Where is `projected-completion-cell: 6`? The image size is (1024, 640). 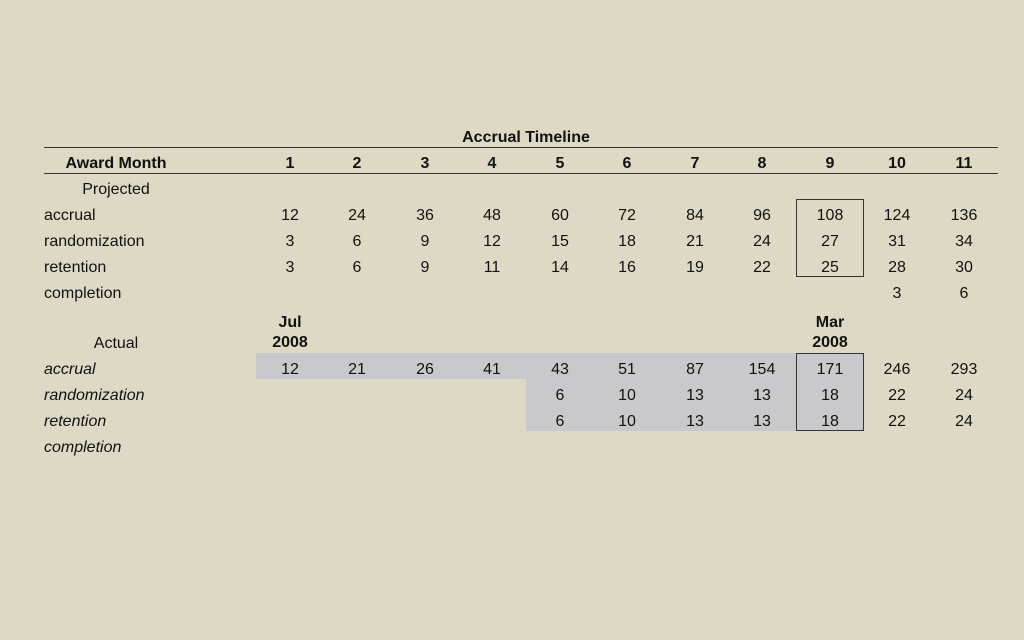
projected-completion-cell: 6 is located at coordinates (964, 293).